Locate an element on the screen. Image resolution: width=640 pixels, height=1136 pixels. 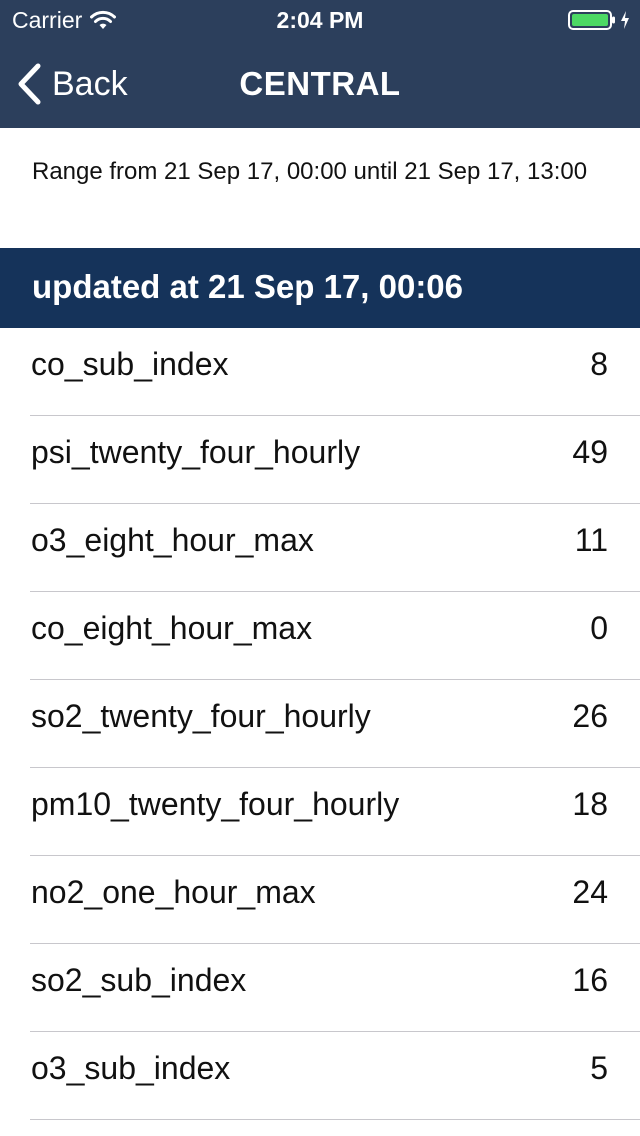
charging-icon is located at coordinates (625, 20).